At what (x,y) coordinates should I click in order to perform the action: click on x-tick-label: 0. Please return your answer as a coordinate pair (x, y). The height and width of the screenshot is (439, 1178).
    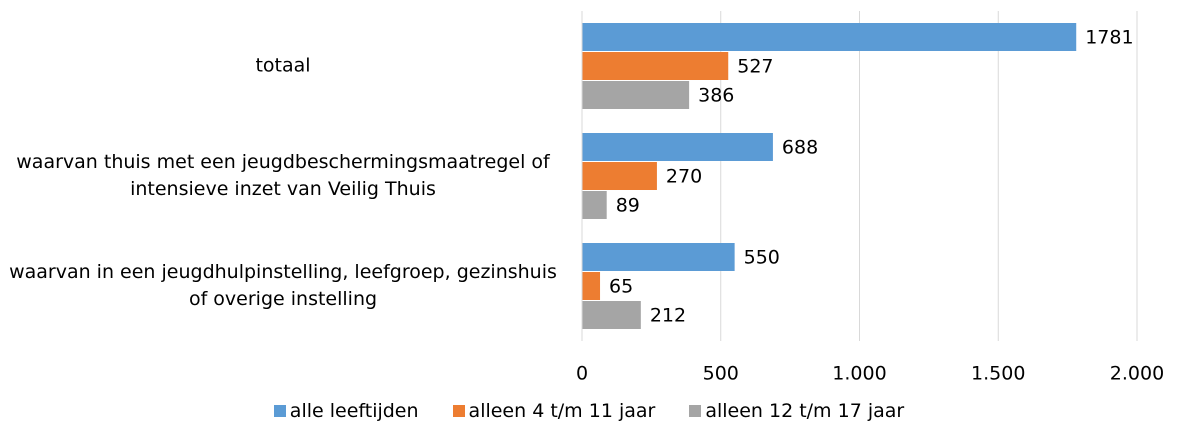
    Looking at the image, I should click on (582, 374).